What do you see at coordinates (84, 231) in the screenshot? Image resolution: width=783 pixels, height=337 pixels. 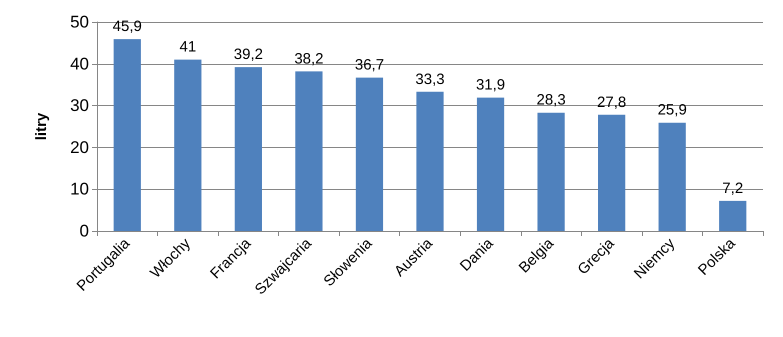 I see `y-tick-label: 0` at bounding box center [84, 231].